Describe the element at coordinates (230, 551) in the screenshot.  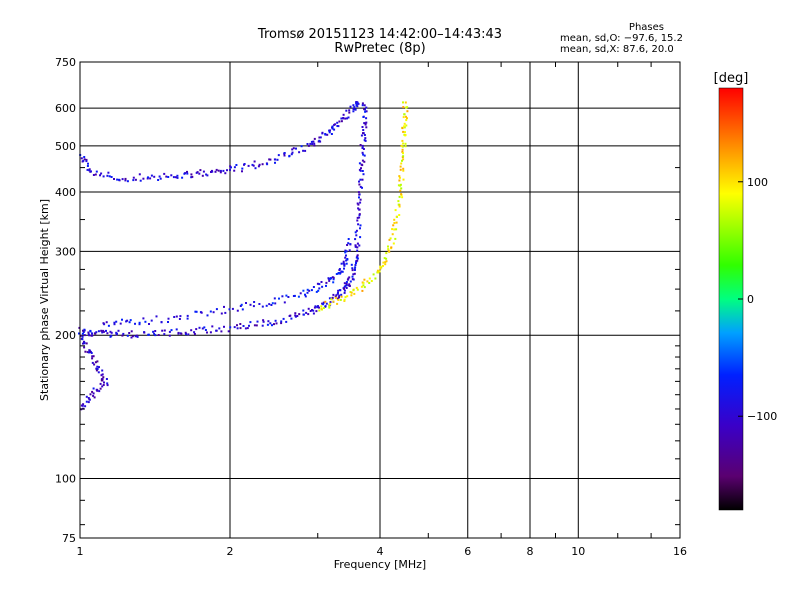
I see `x-tick-label: 2` at that location.